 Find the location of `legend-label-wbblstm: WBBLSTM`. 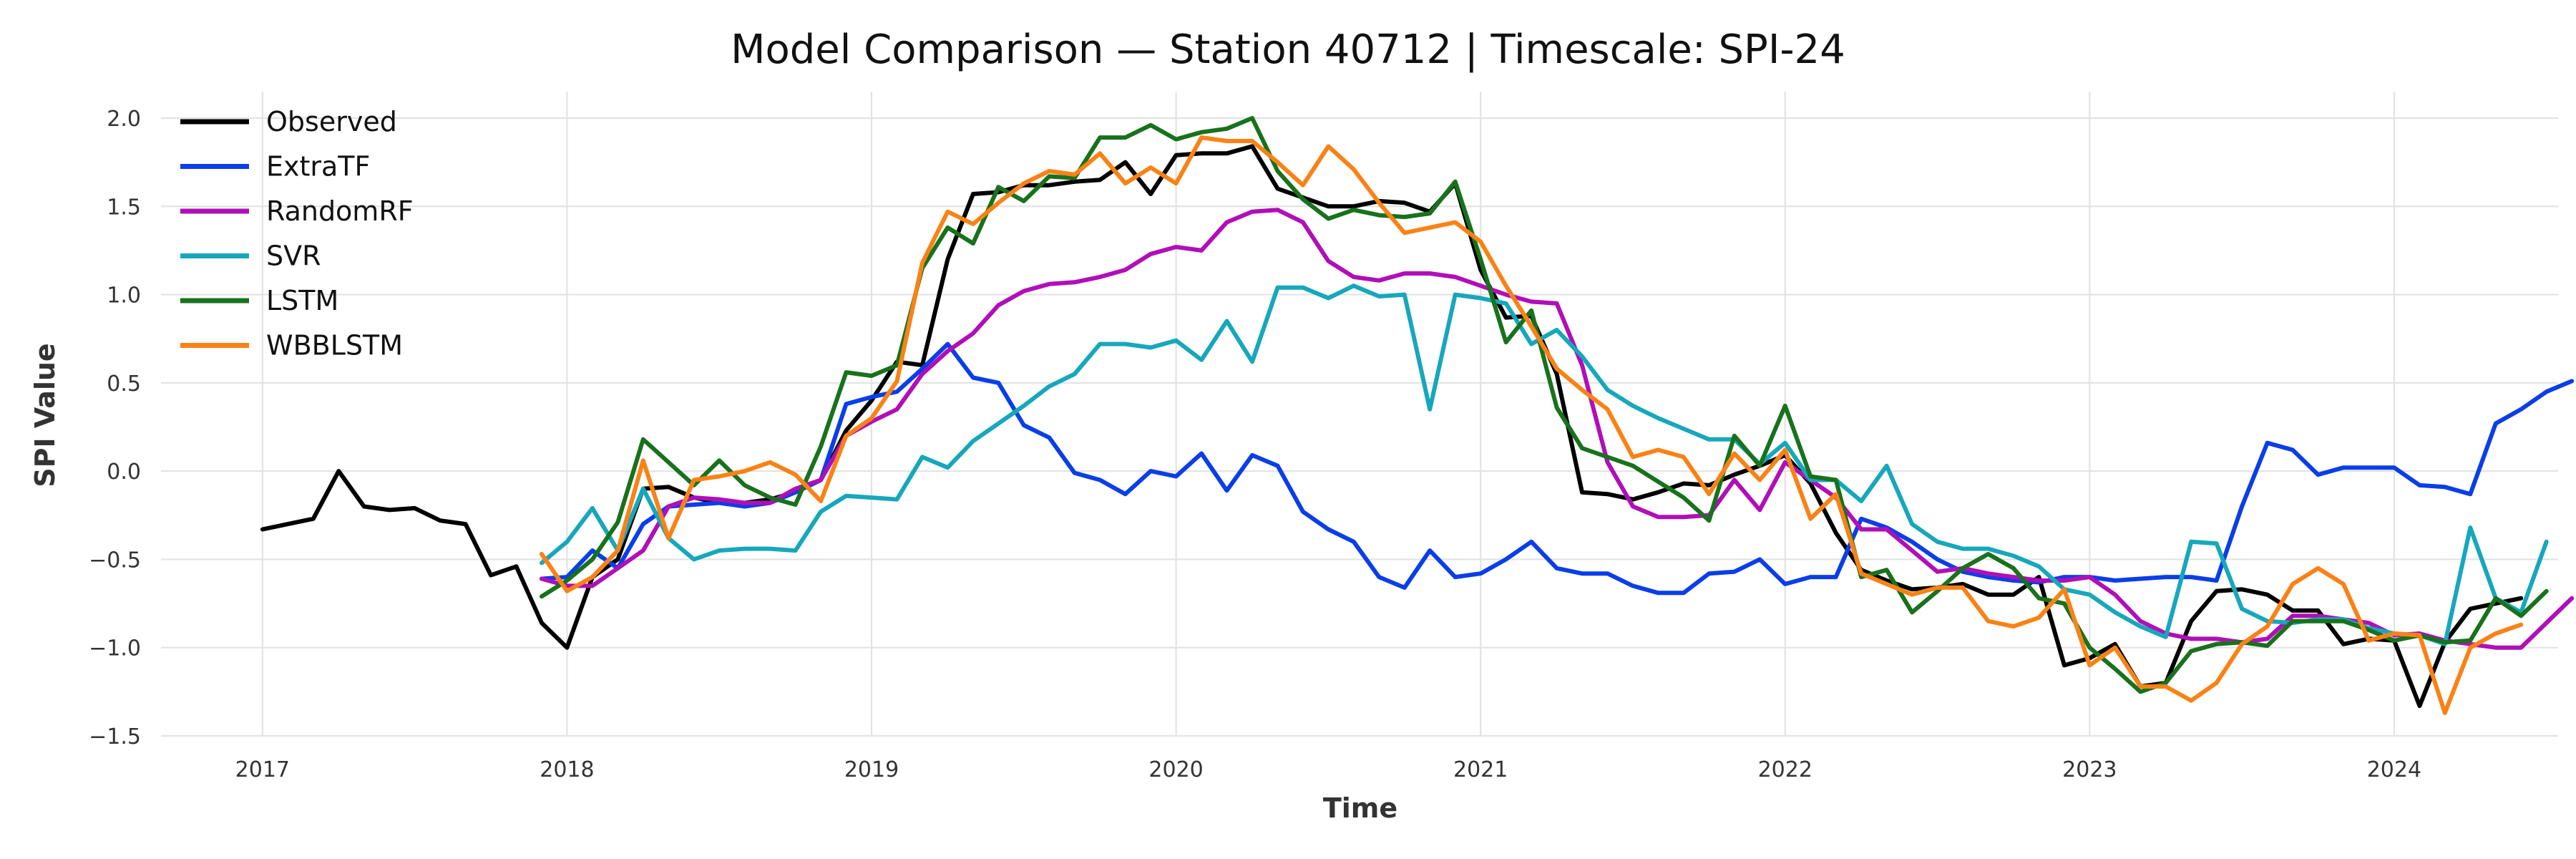

legend-label-wbblstm: WBBLSTM is located at coordinates (334, 345).